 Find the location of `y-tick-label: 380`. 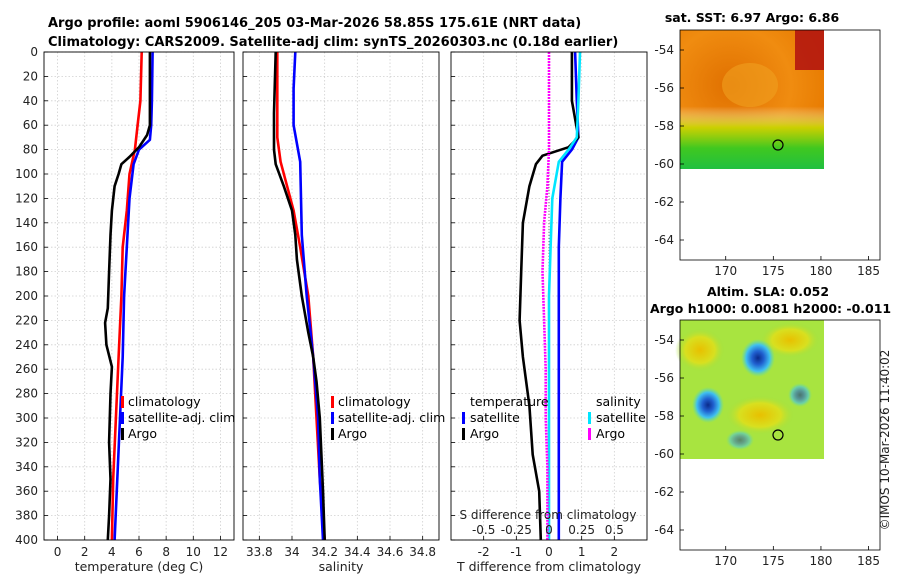

y-tick-label: 380 is located at coordinates (26, 516).